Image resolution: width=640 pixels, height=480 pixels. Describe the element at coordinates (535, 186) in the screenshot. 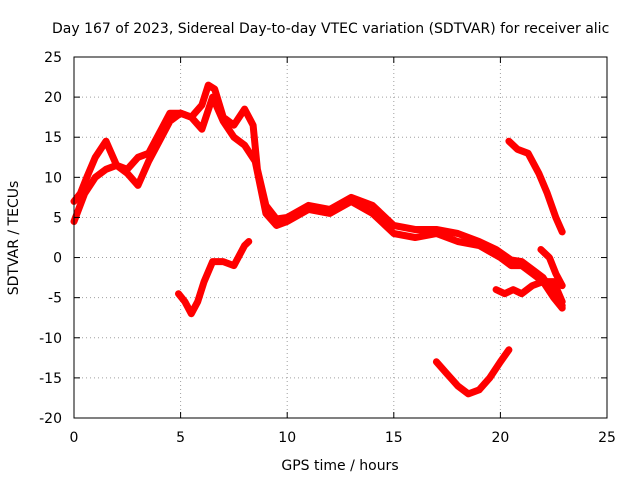

I see `series-arc-evening-high` at that location.